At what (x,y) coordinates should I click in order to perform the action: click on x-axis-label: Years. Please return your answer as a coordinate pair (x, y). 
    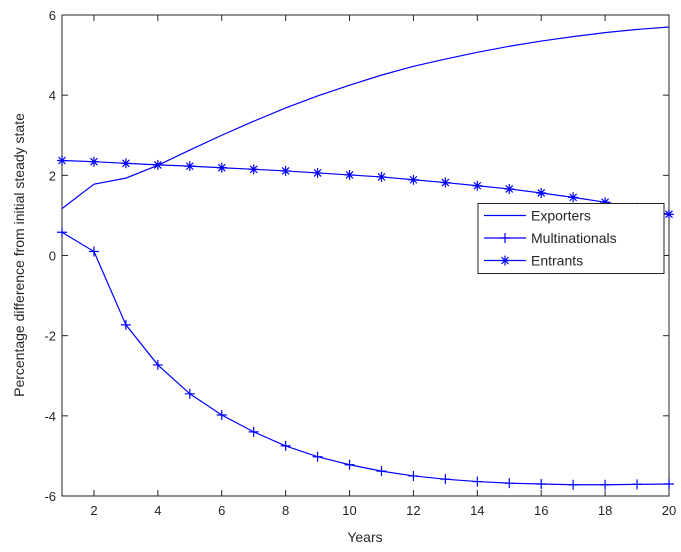
    Looking at the image, I should click on (364, 537).